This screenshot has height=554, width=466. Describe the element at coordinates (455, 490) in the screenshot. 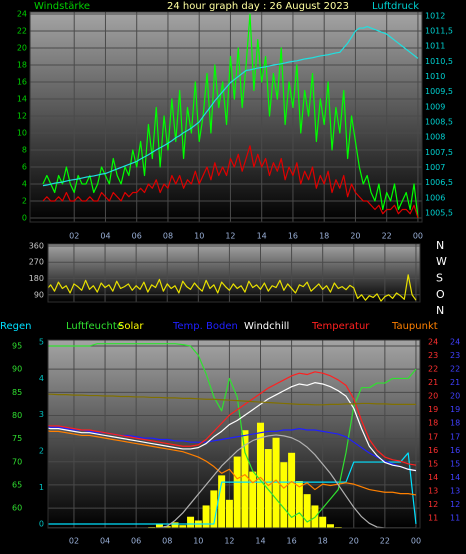

I see `y4-tick-label: 13` at that location.